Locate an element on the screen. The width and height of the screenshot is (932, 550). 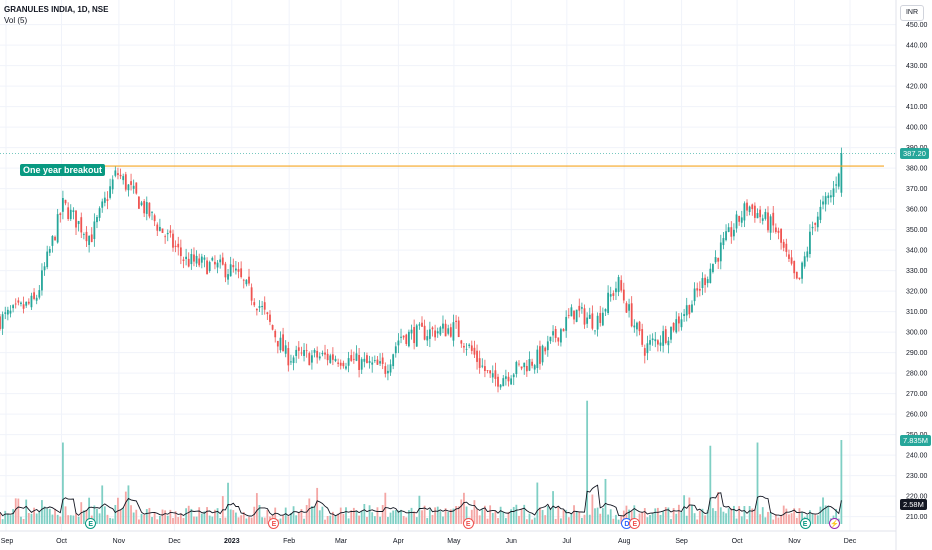
price-tick-label: 370.00 is located at coordinates (917, 189).